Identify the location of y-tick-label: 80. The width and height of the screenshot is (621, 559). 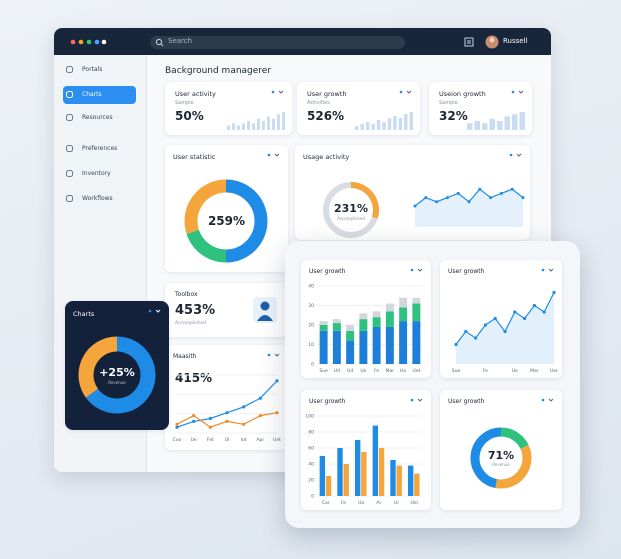
(311, 433).